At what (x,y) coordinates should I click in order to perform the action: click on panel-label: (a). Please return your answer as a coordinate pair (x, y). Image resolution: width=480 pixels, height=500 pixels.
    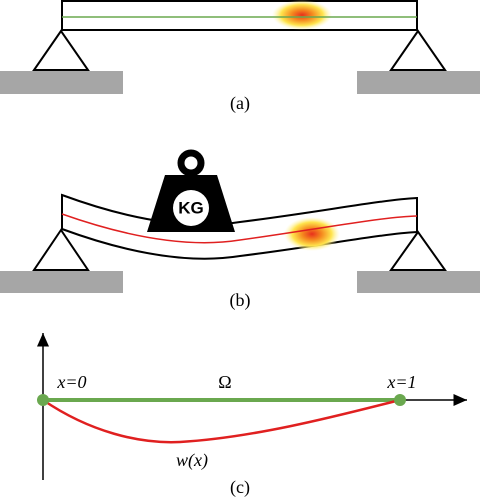
    Looking at the image, I should click on (240, 103).